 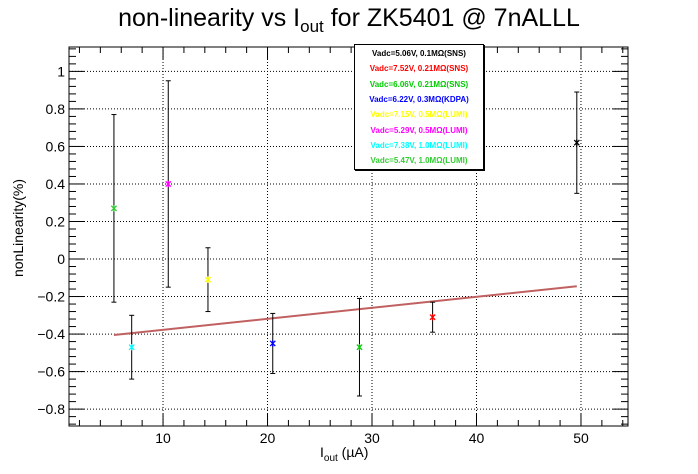 I want to click on y-tick-label: 0.8, so click(x=56, y=109).